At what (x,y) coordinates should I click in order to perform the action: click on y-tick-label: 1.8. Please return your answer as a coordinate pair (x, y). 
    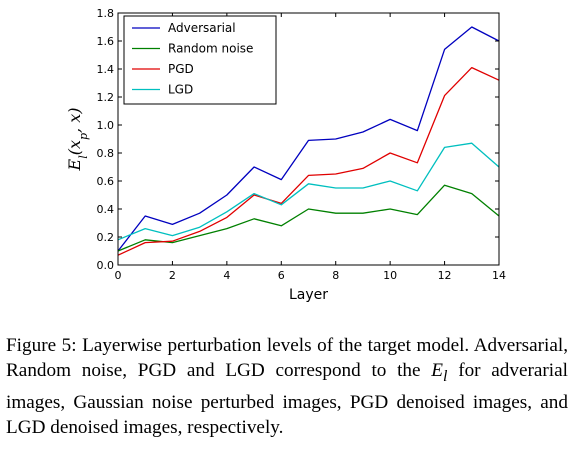
    Looking at the image, I should click on (106, 13).